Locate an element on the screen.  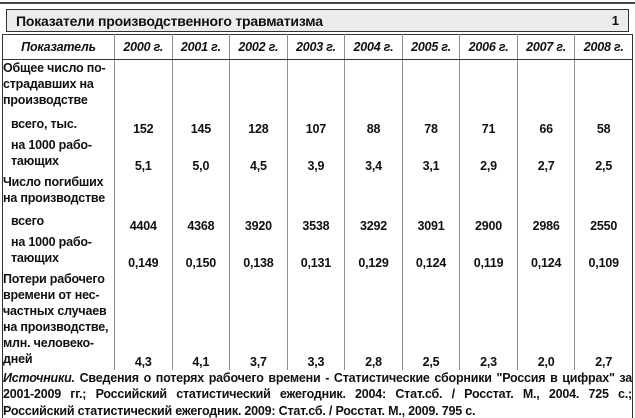
column-header-year-2004: 2004 г. is located at coordinates (373, 47).